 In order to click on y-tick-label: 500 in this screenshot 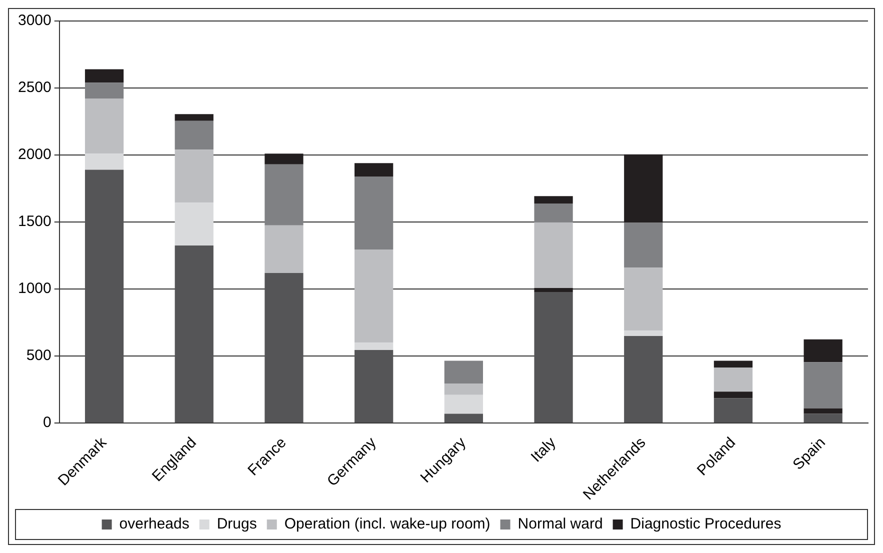, I will do `click(39, 355)`.